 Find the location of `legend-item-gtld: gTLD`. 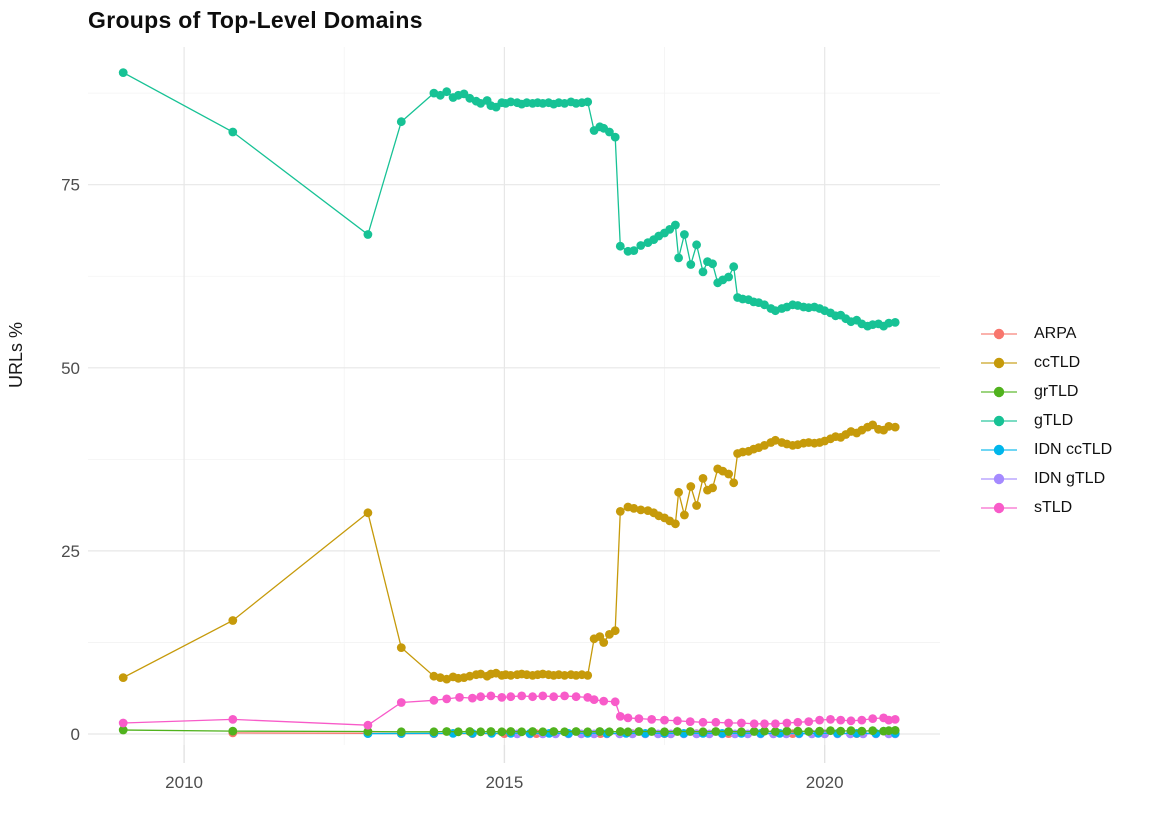

legend-item-gtld: gTLD is located at coordinates (1045, 420).